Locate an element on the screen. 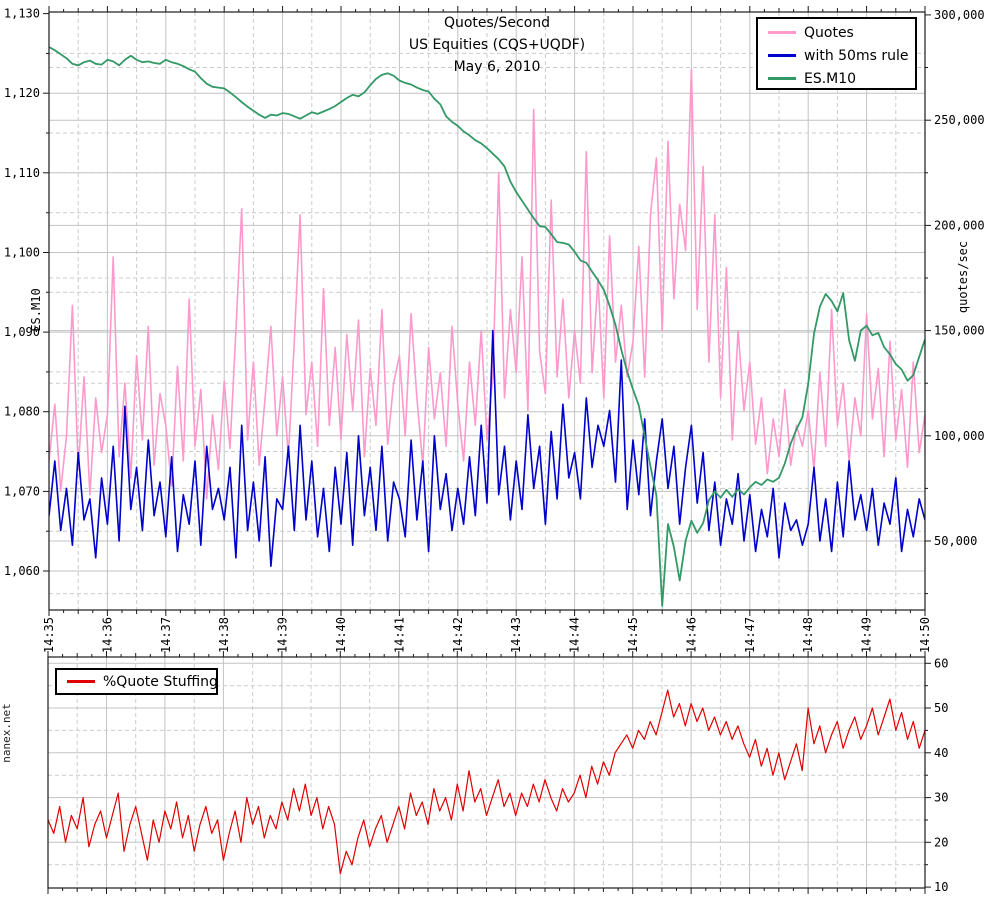 This screenshot has width=986, height=900. svg-text: 10 is located at coordinates (941, 887).